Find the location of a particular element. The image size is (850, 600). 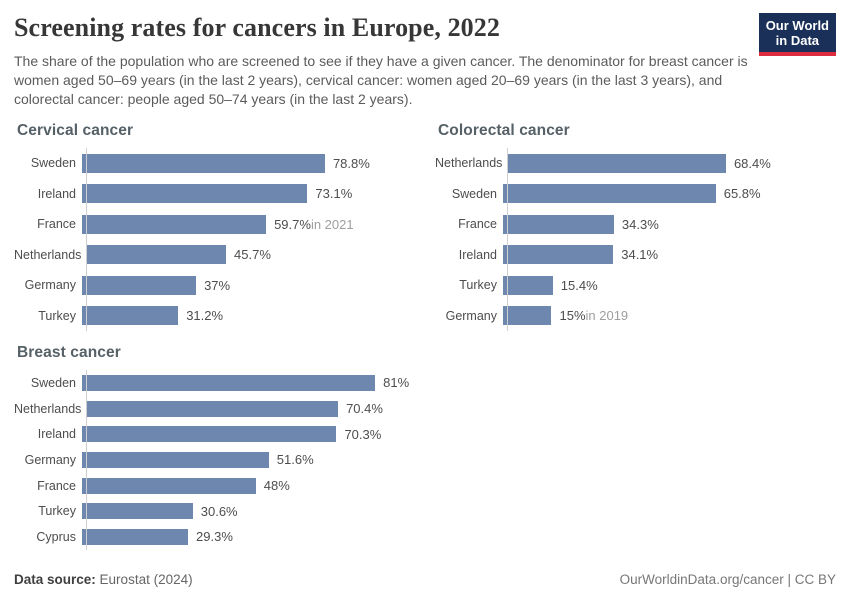

value-label: 70.4% is located at coordinates (364, 409).